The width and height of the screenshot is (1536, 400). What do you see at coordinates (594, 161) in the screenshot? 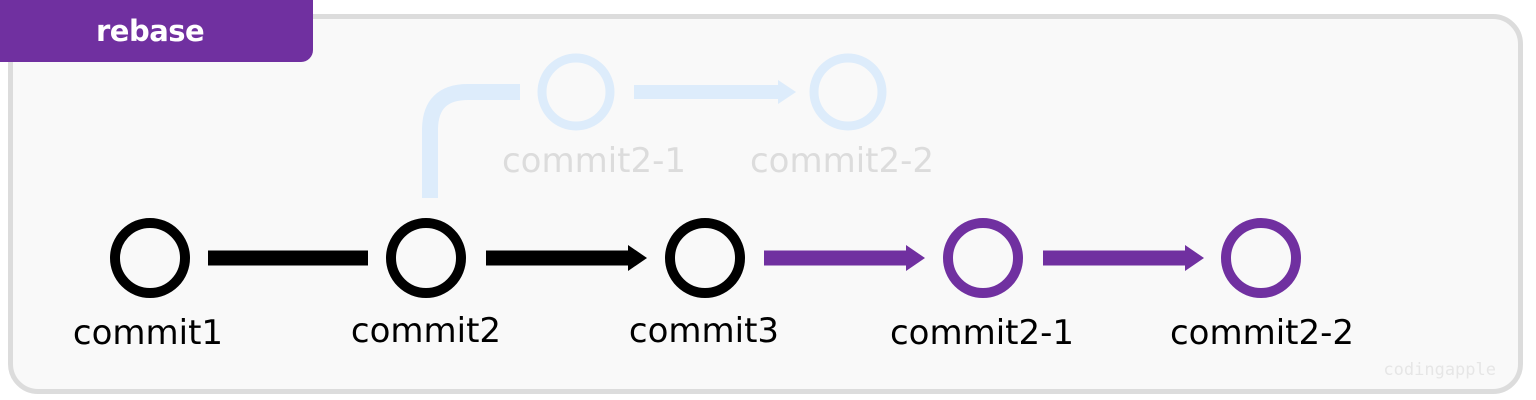
I see `ghost-commit-label: commit2-1` at bounding box center [594, 161].